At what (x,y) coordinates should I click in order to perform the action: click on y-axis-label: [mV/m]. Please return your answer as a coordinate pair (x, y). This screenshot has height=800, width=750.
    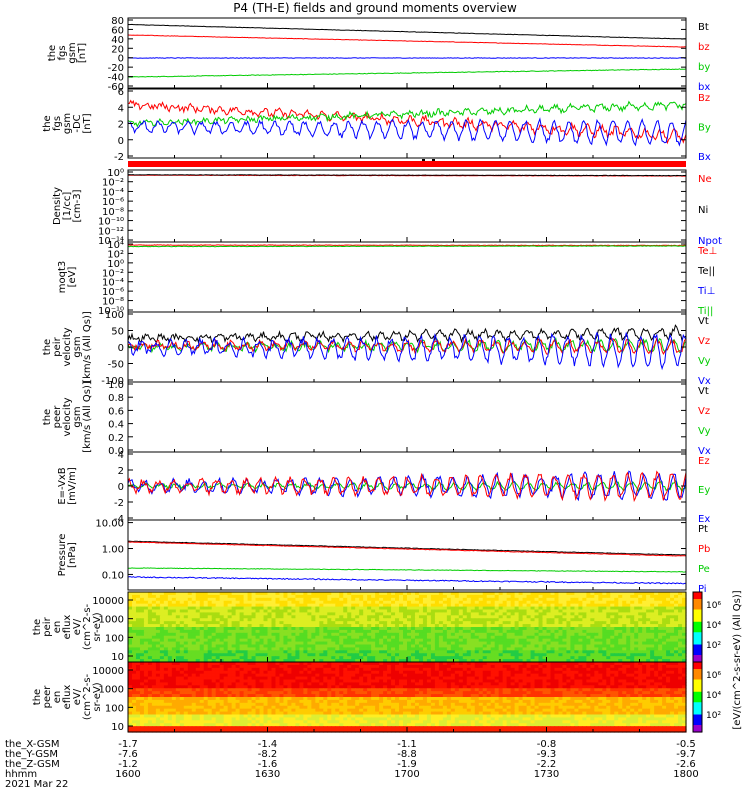
    Looking at the image, I should click on (72, 486).